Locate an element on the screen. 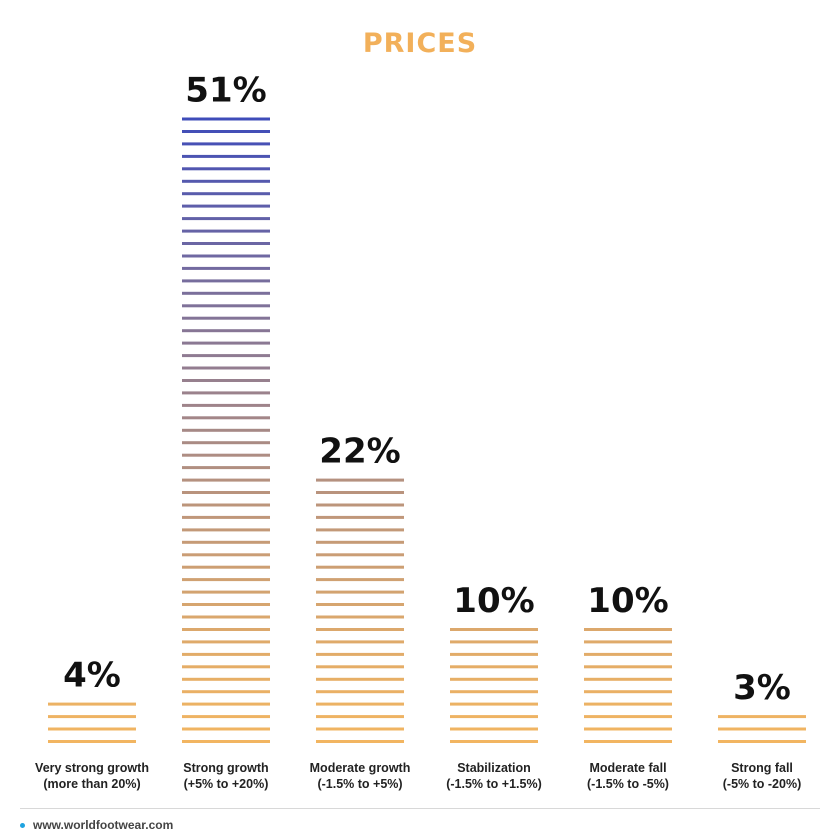 The width and height of the screenshot is (840, 840). footer: www.worldfootwear.com is located at coordinates (96, 825).